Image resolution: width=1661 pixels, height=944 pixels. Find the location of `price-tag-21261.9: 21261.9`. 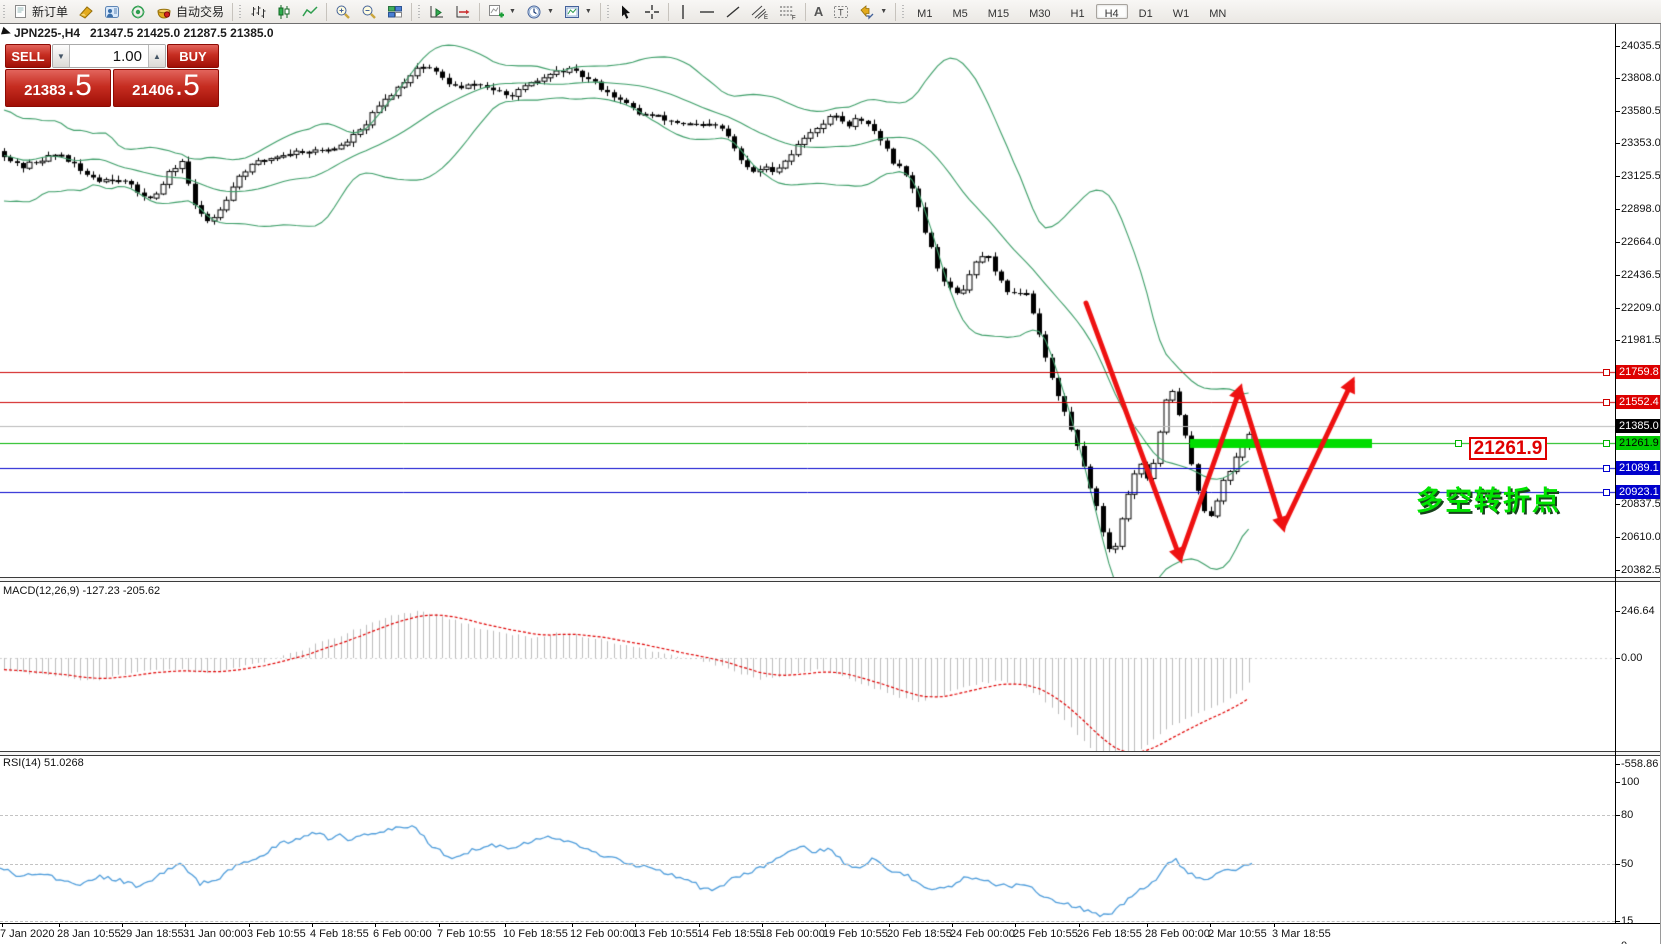

price-tag-21261.9: 21261.9 is located at coordinates (1638, 443).